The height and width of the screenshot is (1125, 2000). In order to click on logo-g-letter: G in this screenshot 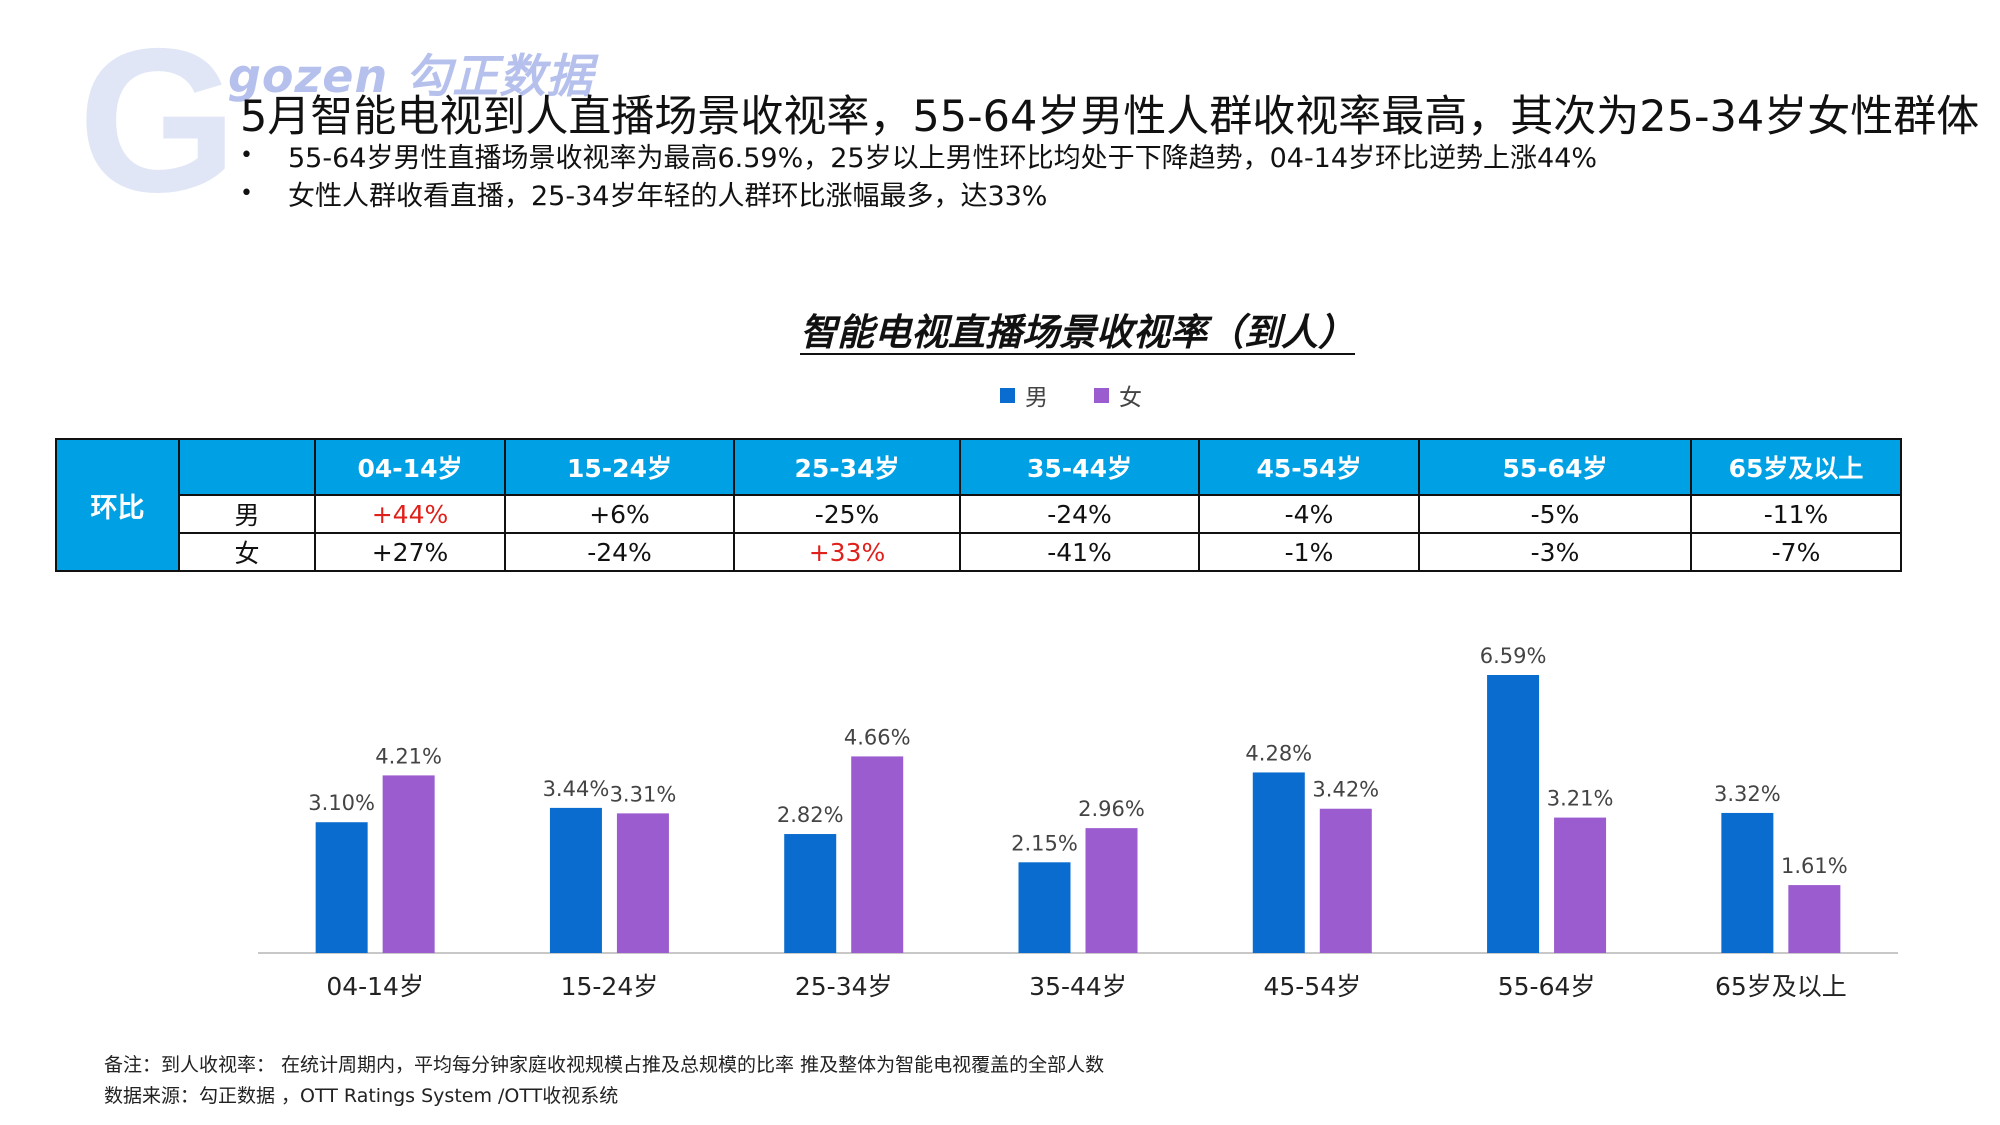, I will do `click(158, 120)`.